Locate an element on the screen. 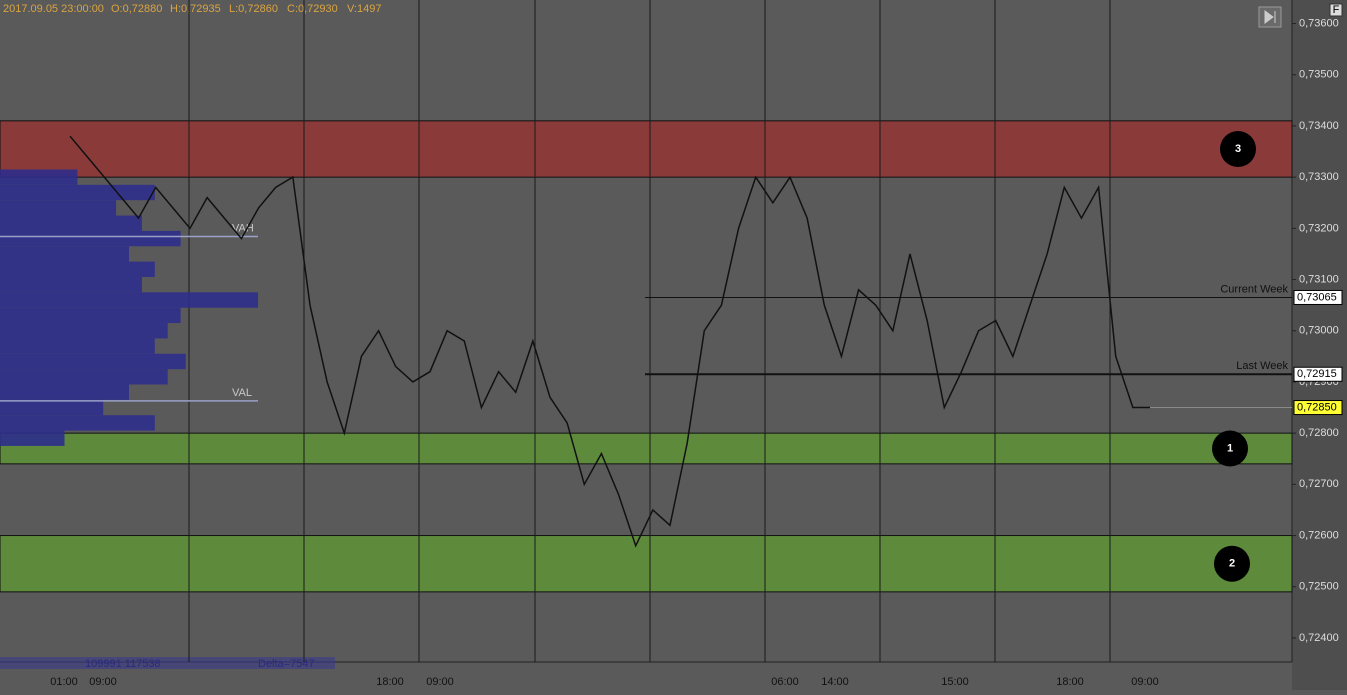 The width and height of the screenshot is (1347, 695). value-area-label: VAL is located at coordinates (242, 393).